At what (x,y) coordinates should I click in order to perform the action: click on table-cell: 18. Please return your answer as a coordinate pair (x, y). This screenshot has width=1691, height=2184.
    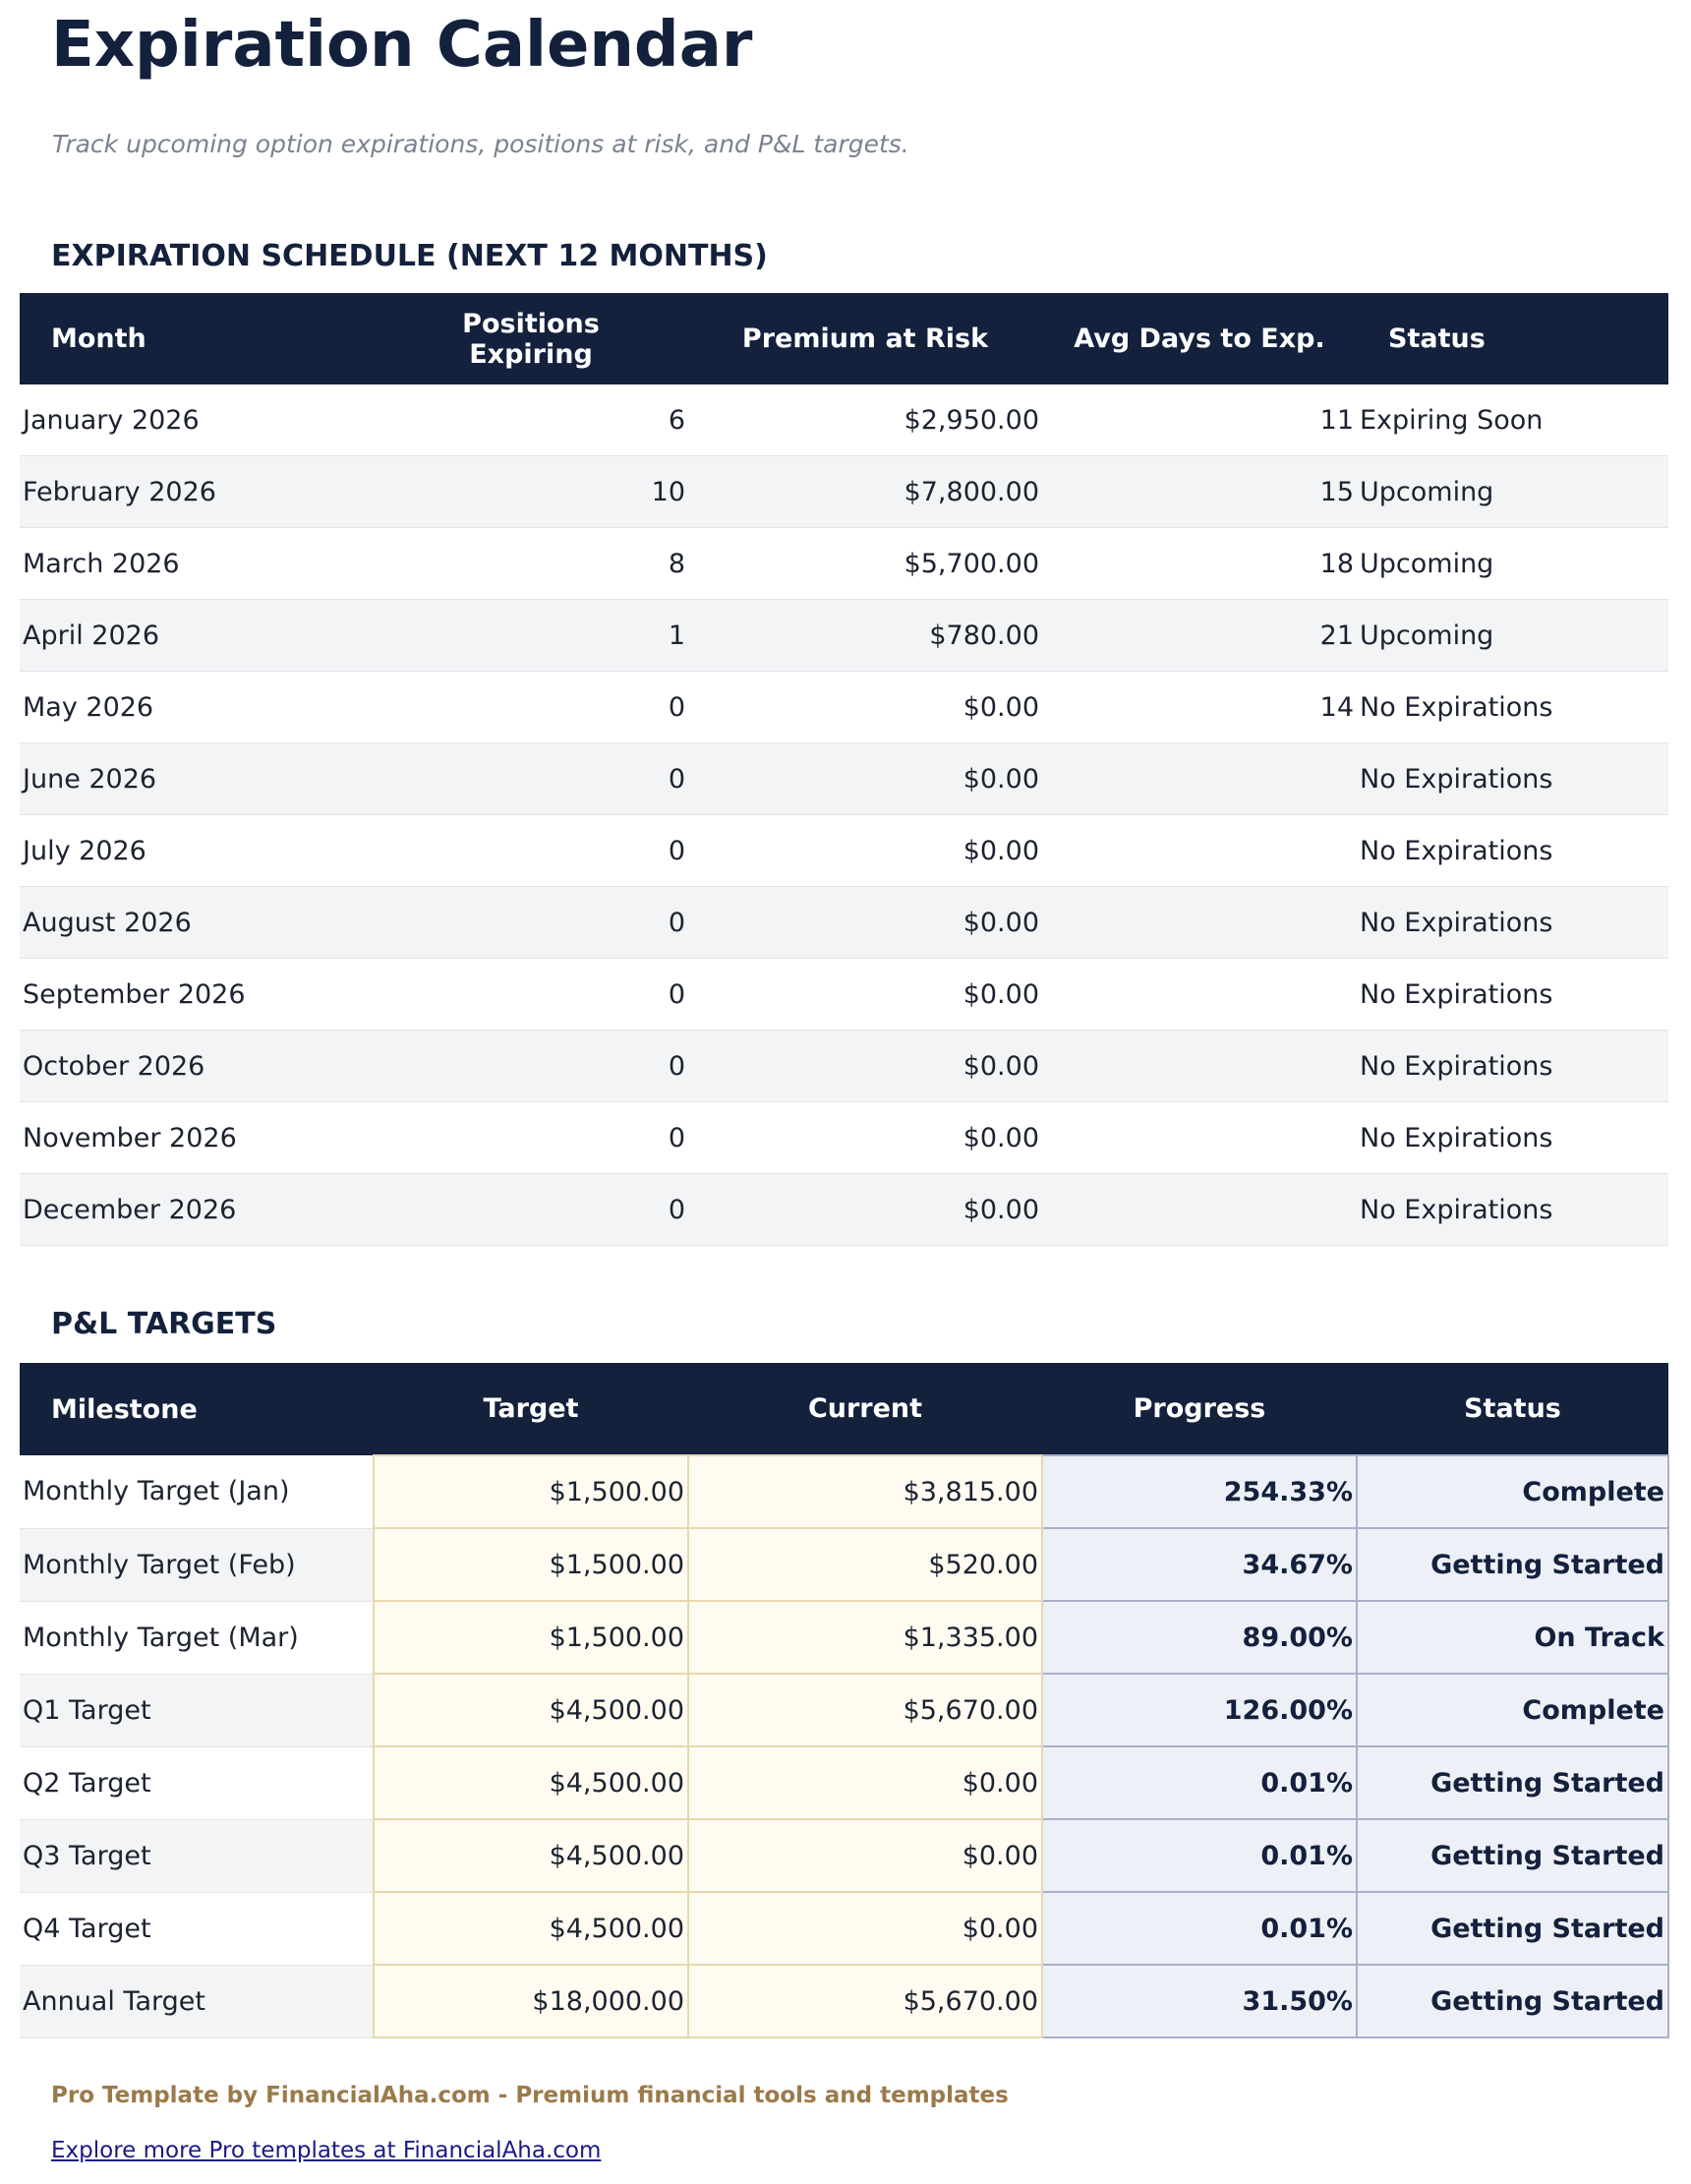
    Looking at the image, I should click on (1199, 563).